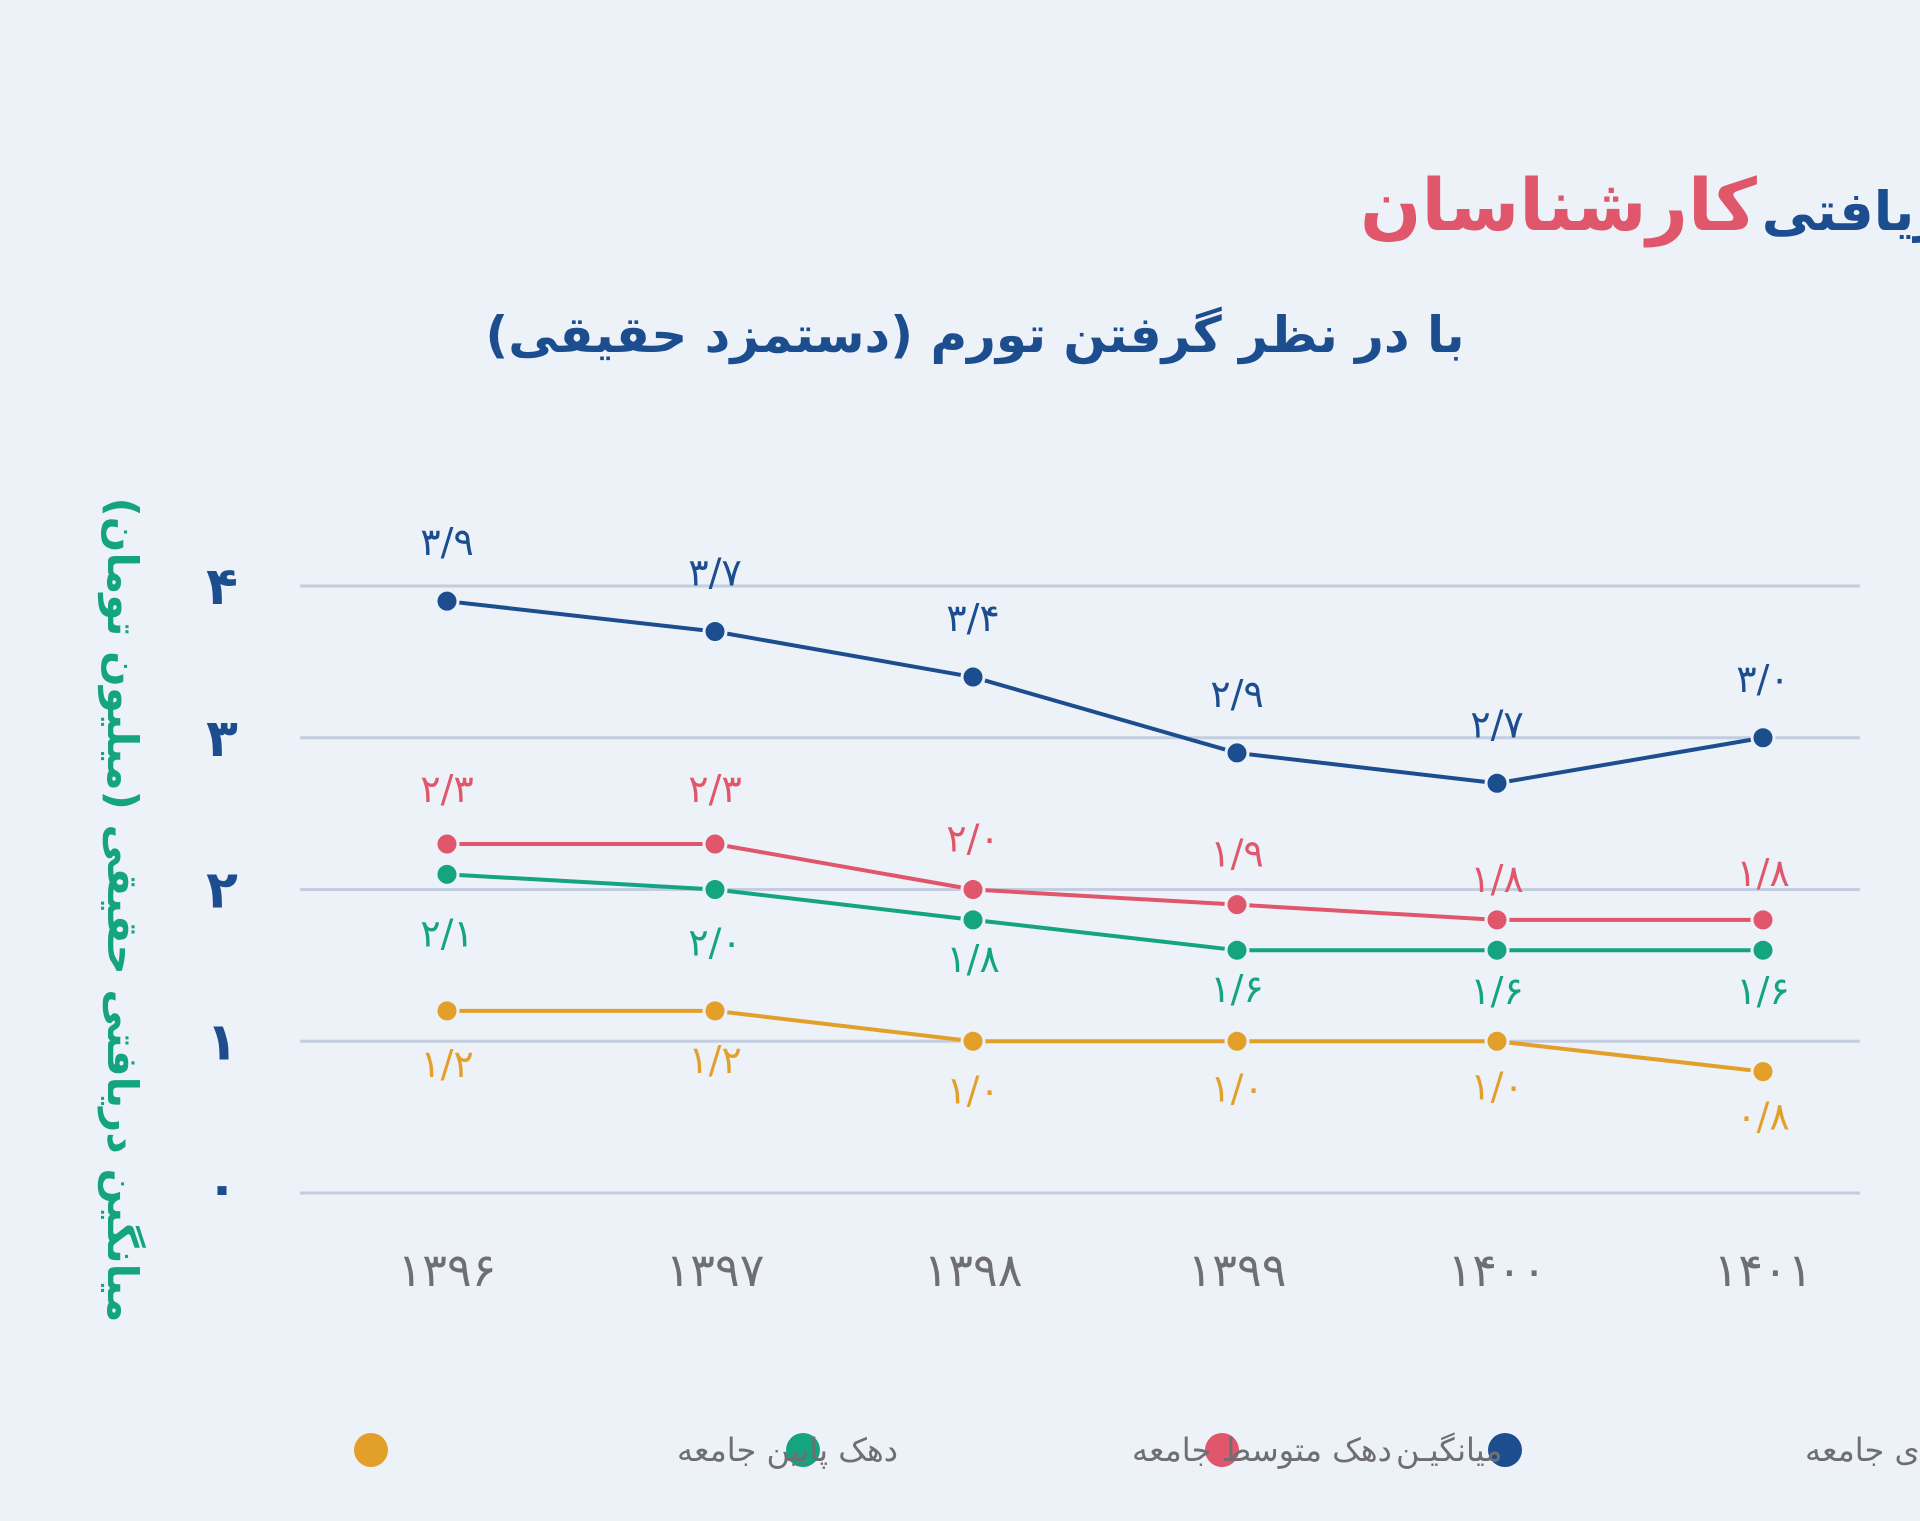  What do you see at coordinates (973, 618) in the screenshot?
I see `data-label-0-2: ۳/۴` at bounding box center [973, 618].